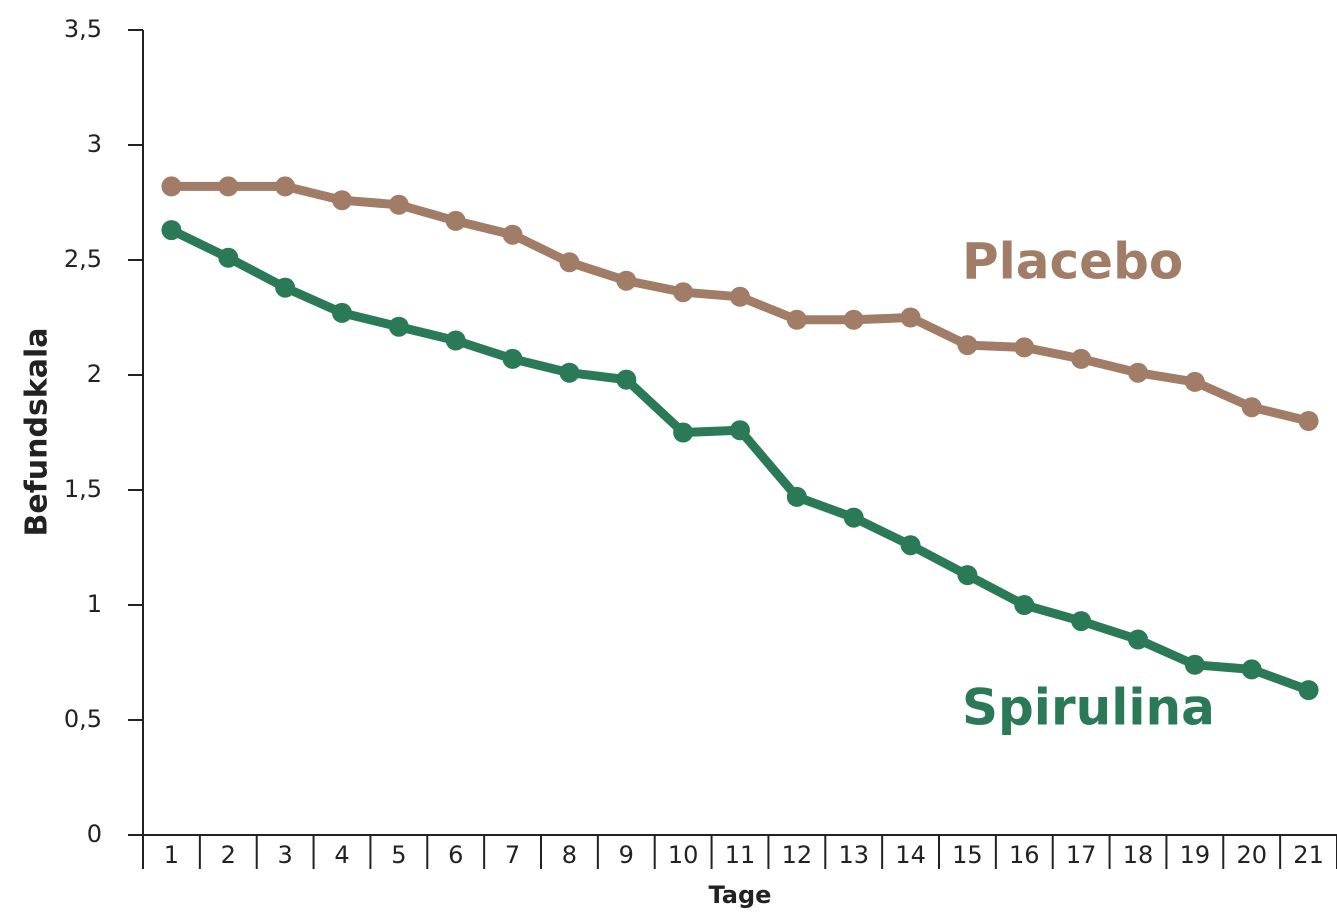 Image resolution: width=1337 pixels, height=912 pixels. What do you see at coordinates (228, 855) in the screenshot?
I see `x-tick-label: 2` at bounding box center [228, 855].